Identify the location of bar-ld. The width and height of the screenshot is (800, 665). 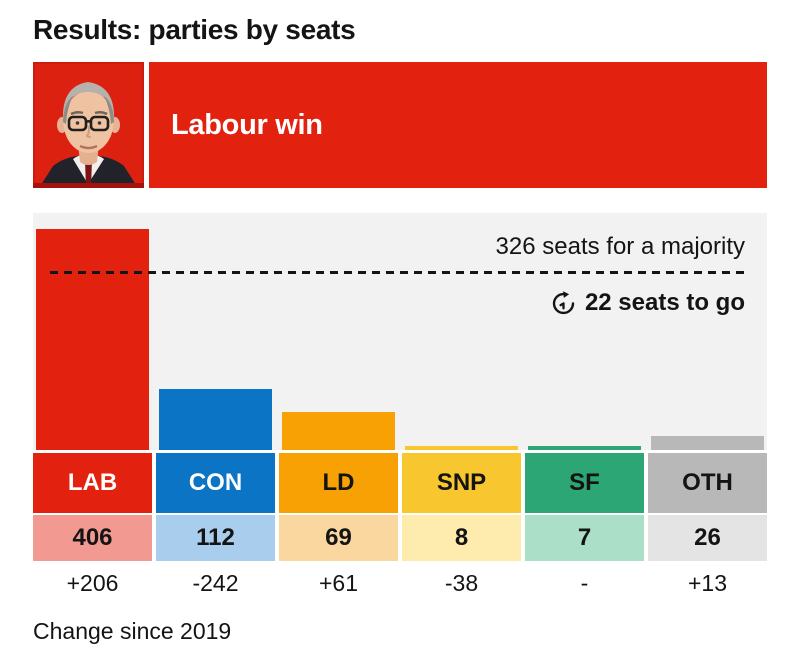
(338, 431).